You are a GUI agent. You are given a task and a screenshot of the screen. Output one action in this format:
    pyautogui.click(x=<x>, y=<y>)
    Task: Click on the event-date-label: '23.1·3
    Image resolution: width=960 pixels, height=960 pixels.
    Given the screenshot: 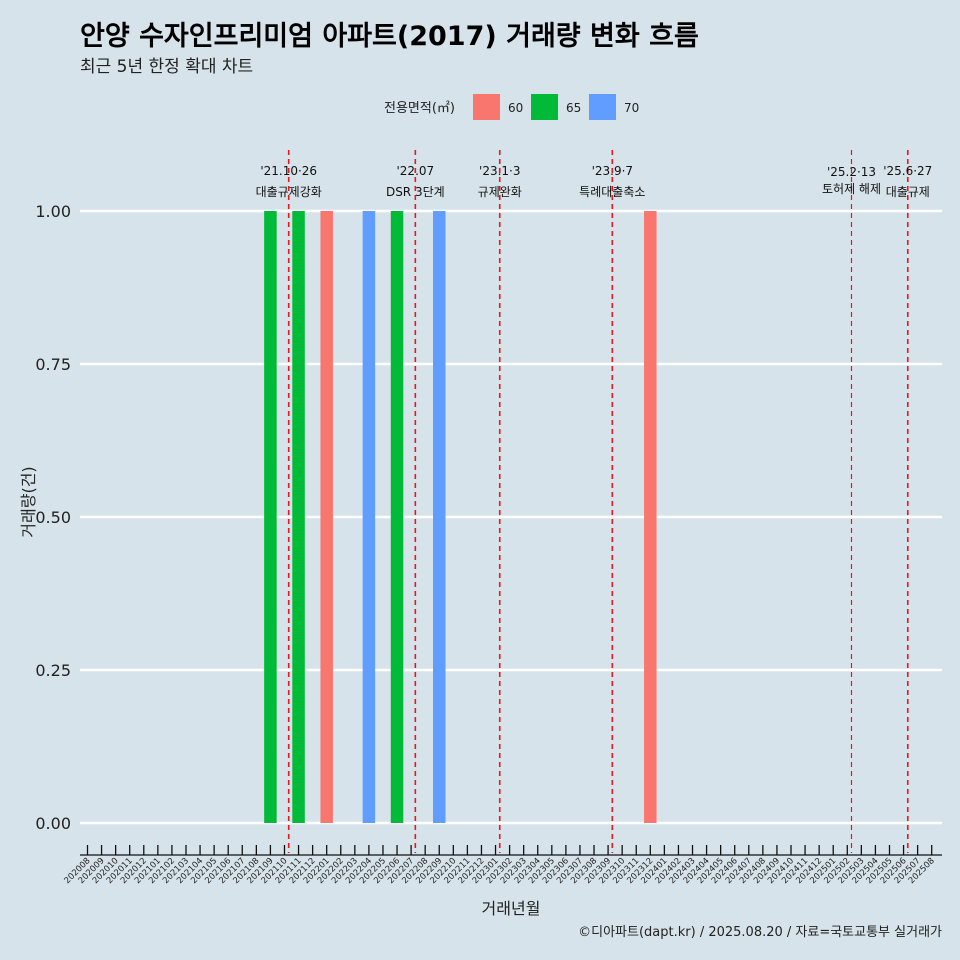 What is the action you would take?
    pyautogui.click(x=499, y=171)
    